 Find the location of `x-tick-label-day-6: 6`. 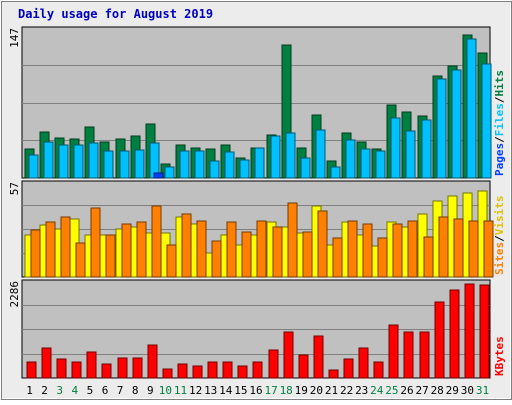

x-tick-label-day-6: 6 is located at coordinates (105, 390).